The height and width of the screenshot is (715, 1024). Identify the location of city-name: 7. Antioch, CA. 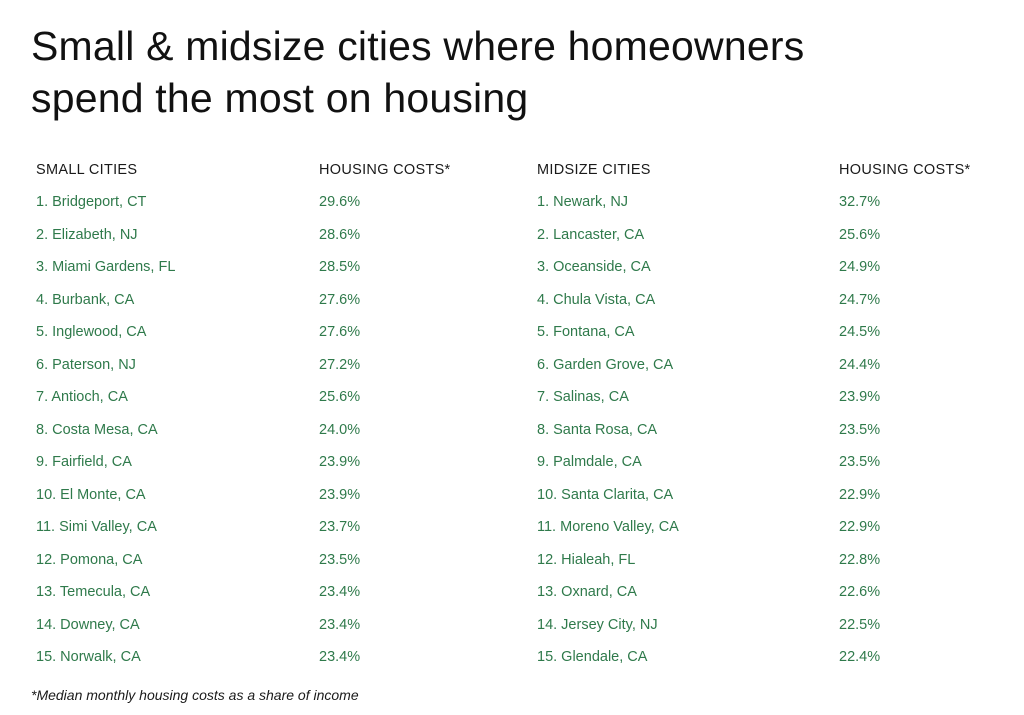
(82, 397).